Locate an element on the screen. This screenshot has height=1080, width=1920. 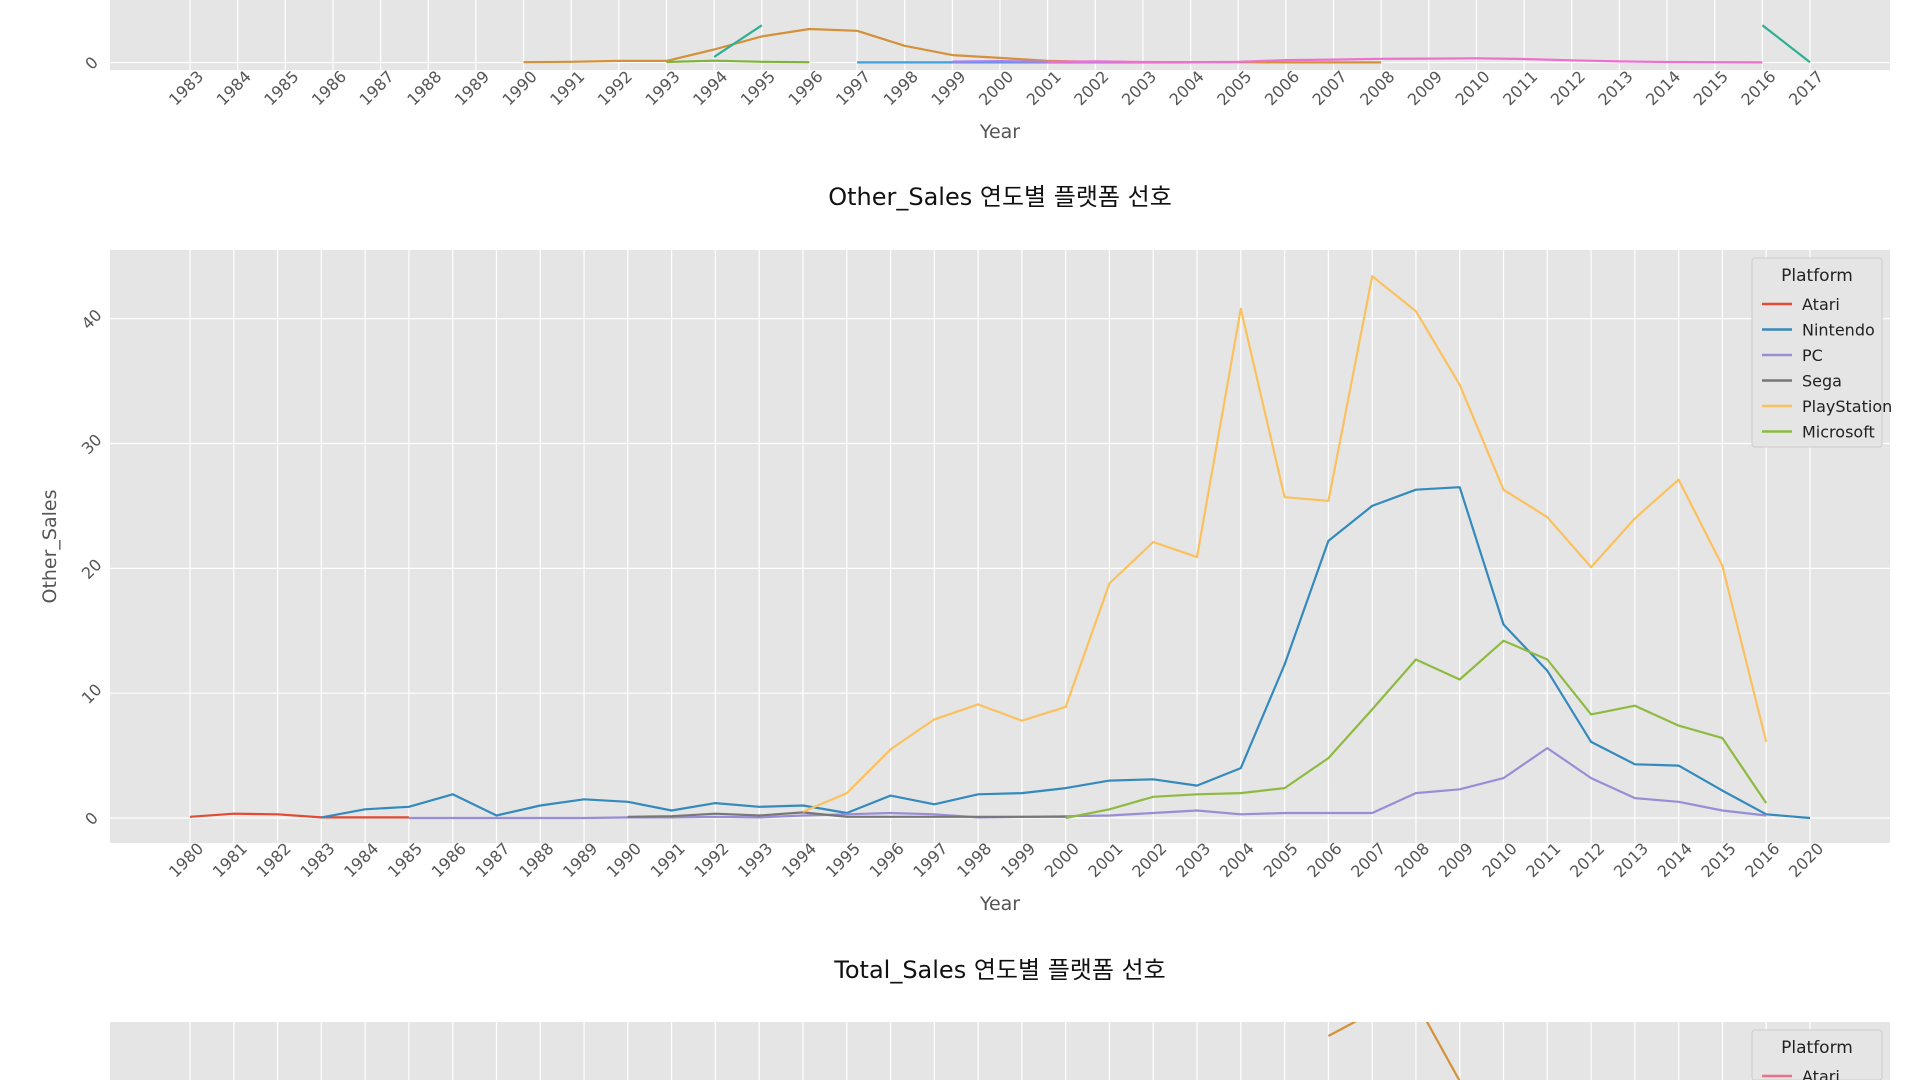
legend-label-sega: Sega is located at coordinates (1822, 381).